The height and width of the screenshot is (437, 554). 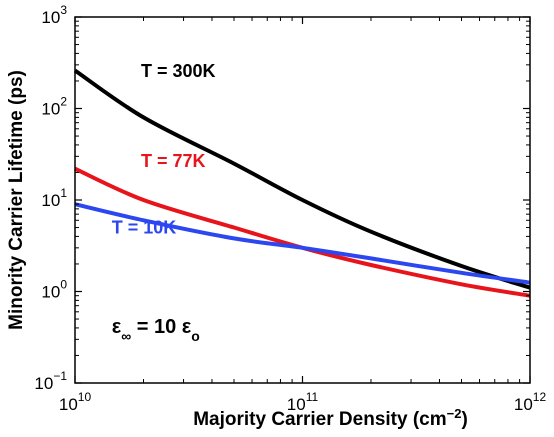 I want to click on x-tick-label: 1011, so click(x=303, y=402).